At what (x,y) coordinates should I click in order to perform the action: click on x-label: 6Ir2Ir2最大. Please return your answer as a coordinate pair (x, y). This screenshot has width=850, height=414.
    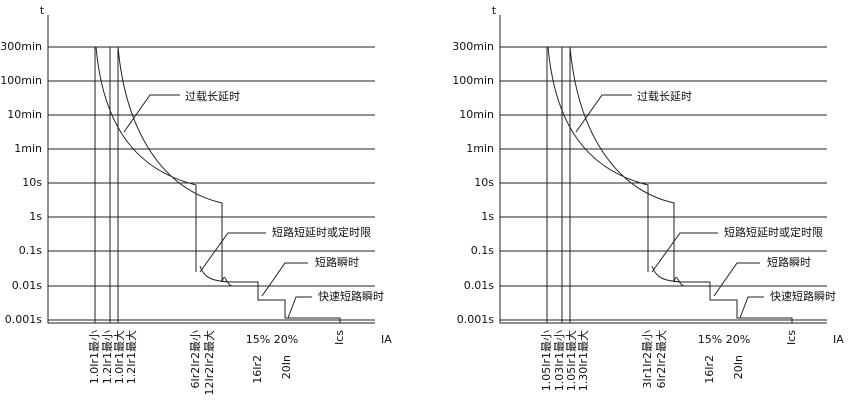
    Looking at the image, I should click on (661, 359).